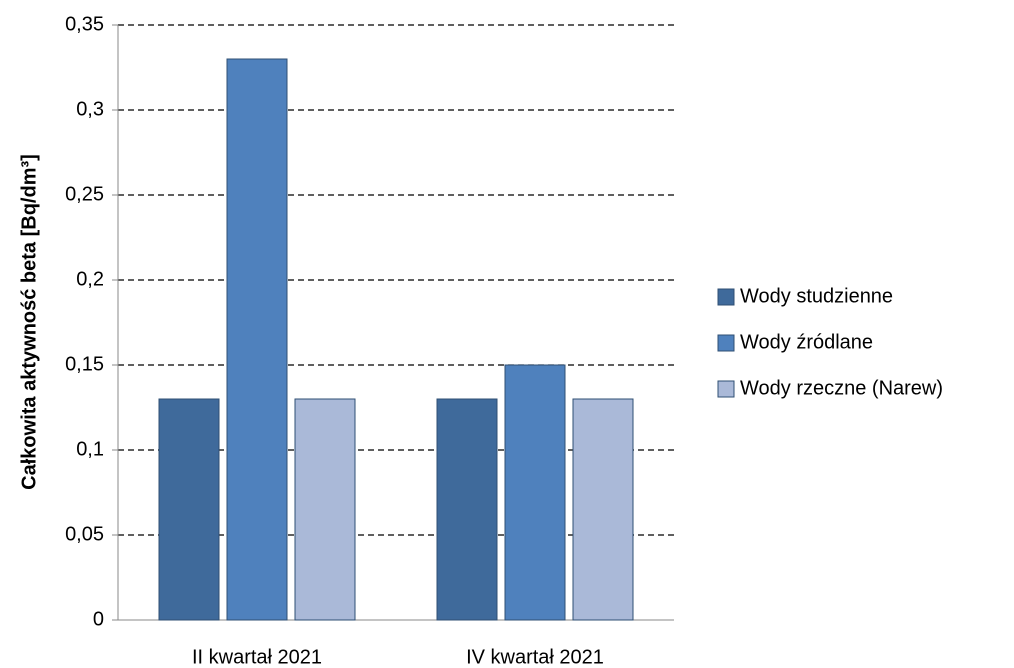 Image resolution: width=1014 pixels, height=668 pixels. I want to click on y-tick-label: 0,1, so click(90, 449).